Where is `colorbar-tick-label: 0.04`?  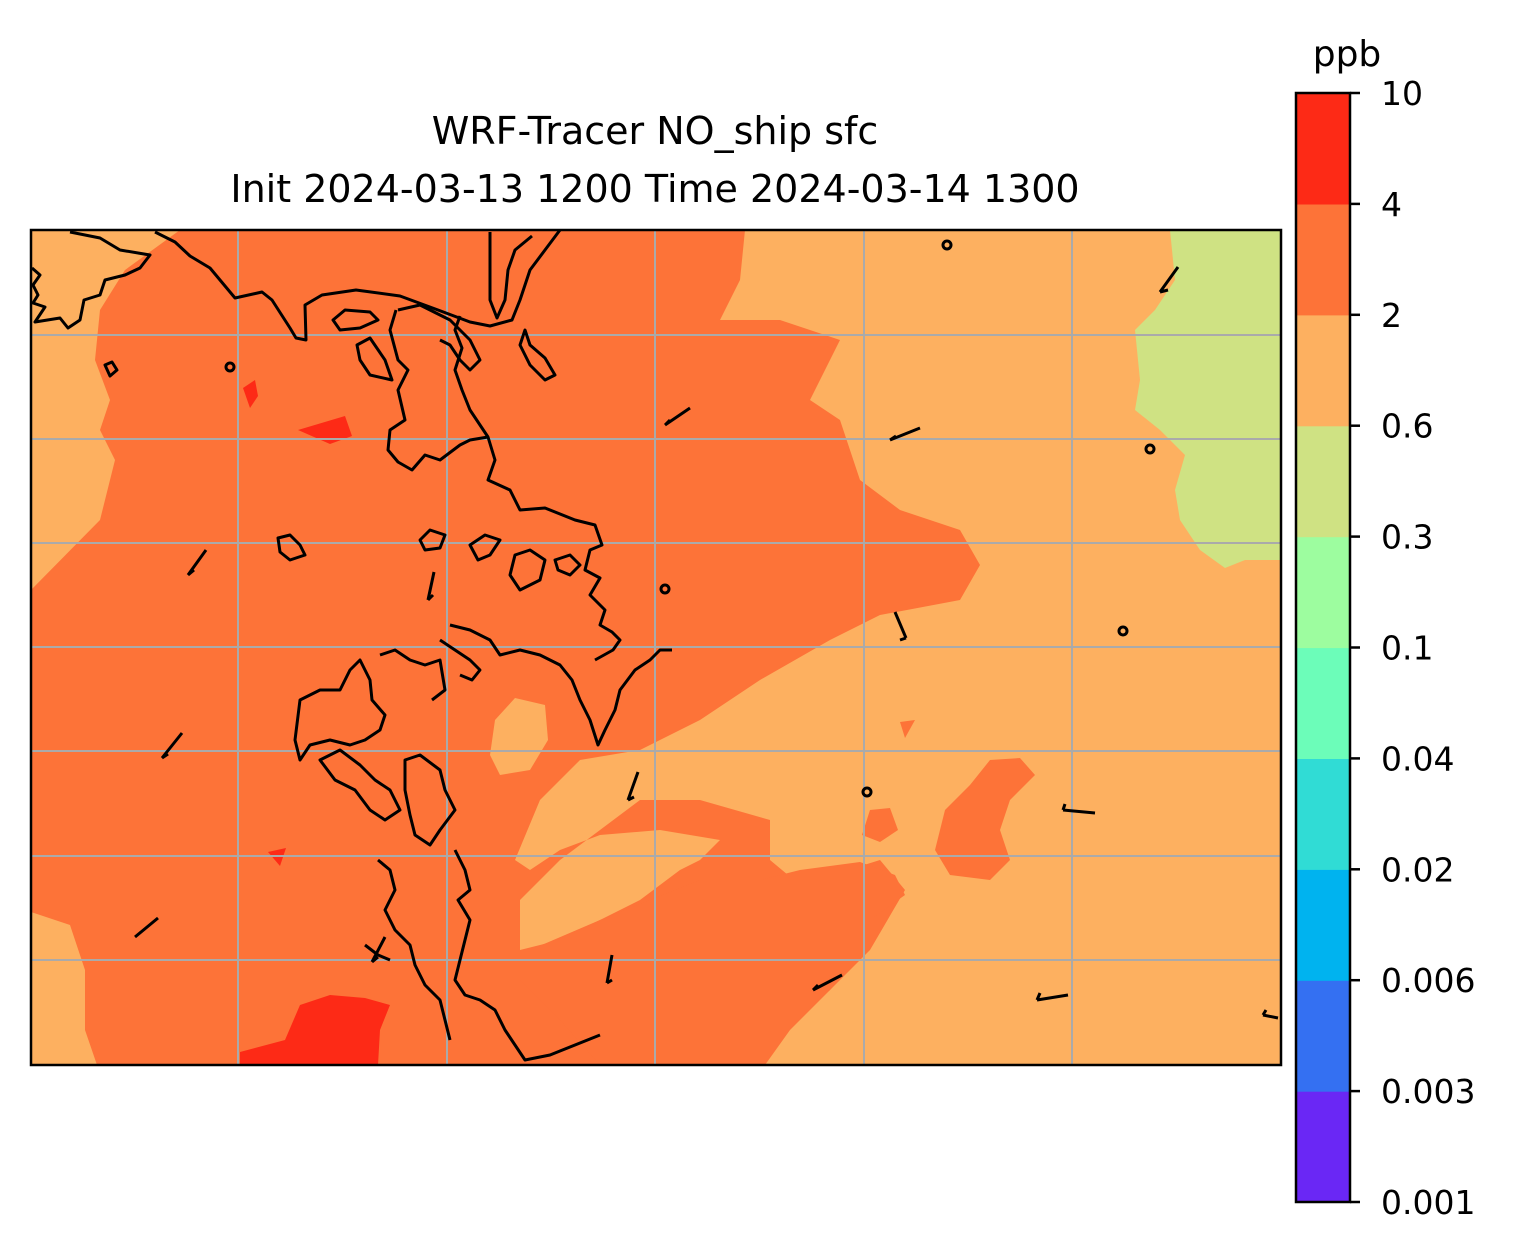 colorbar-tick-label: 0.04 is located at coordinates (1417, 758).